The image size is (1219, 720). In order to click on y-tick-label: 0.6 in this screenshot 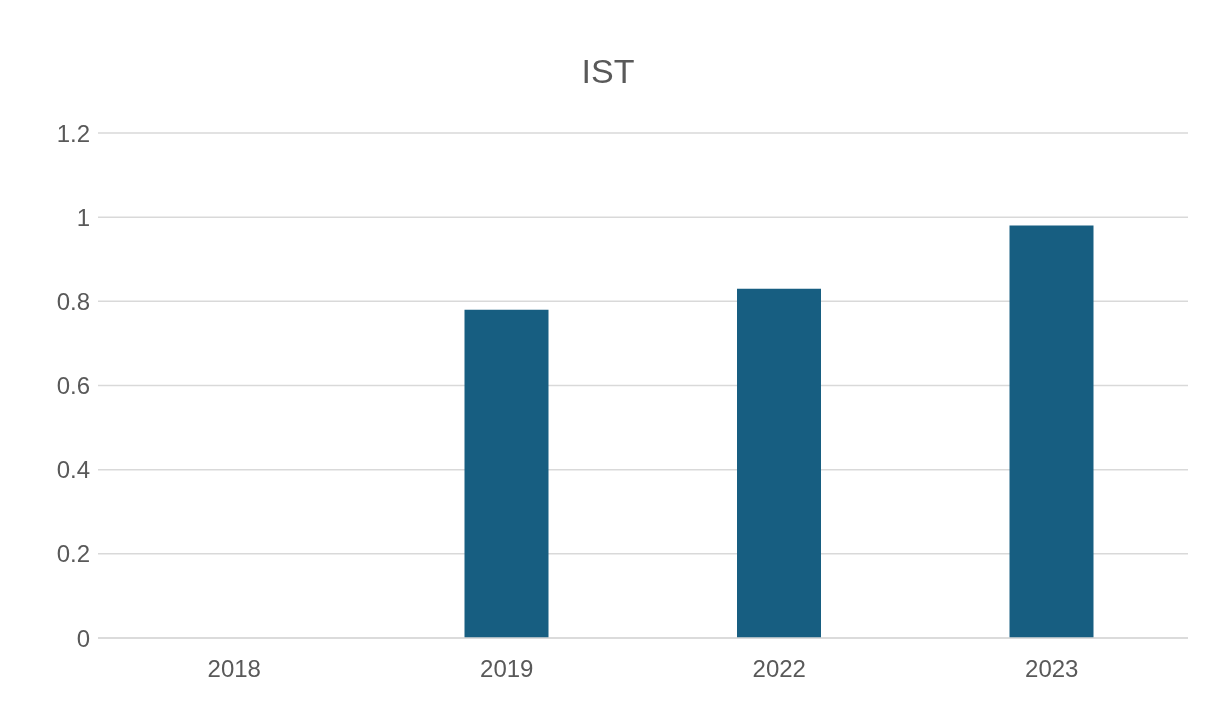, I will do `click(73, 386)`.